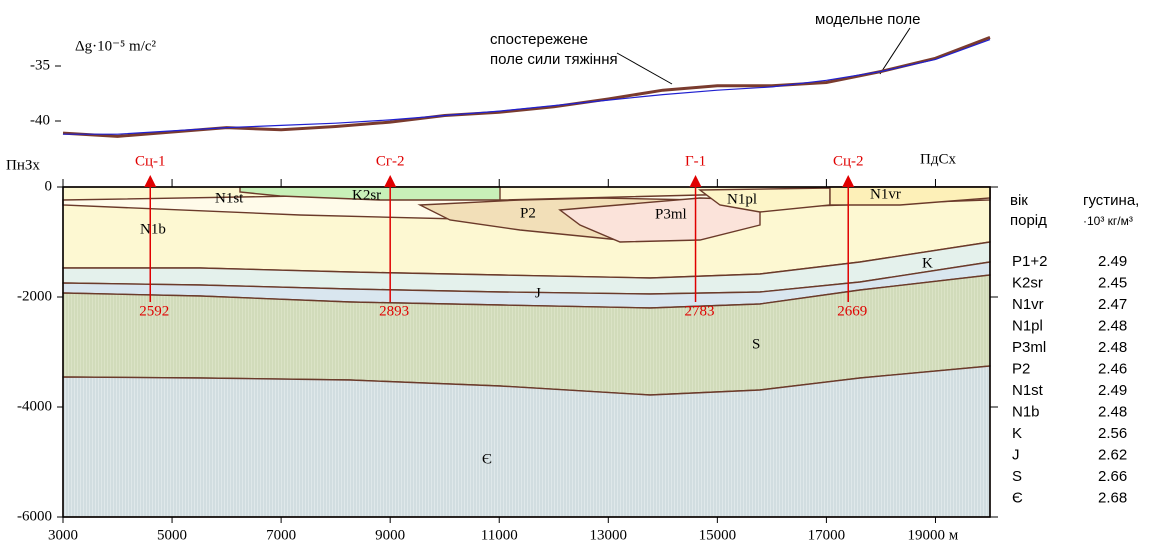 This screenshot has width=1154, height=548. What do you see at coordinates (742, 199) in the screenshot?
I see `layer-label: N1pl` at bounding box center [742, 199].